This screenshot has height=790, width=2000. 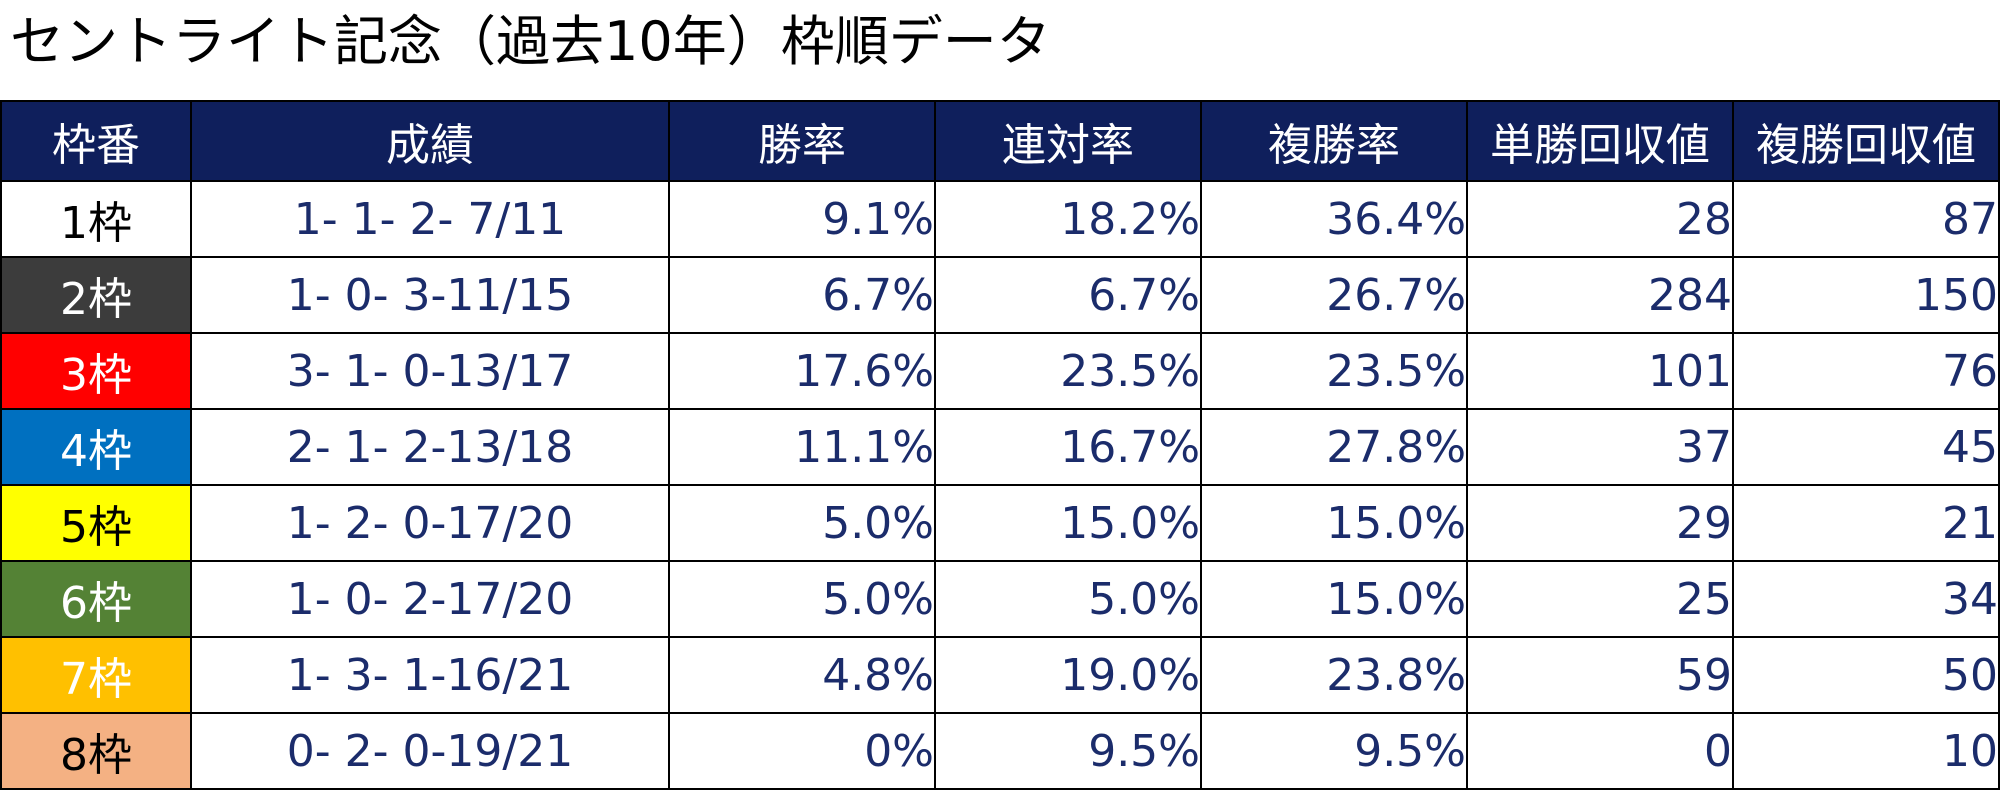 What do you see at coordinates (430, 675) in the screenshot?
I see `record-cell: 1- 3- 1-16/21` at bounding box center [430, 675].